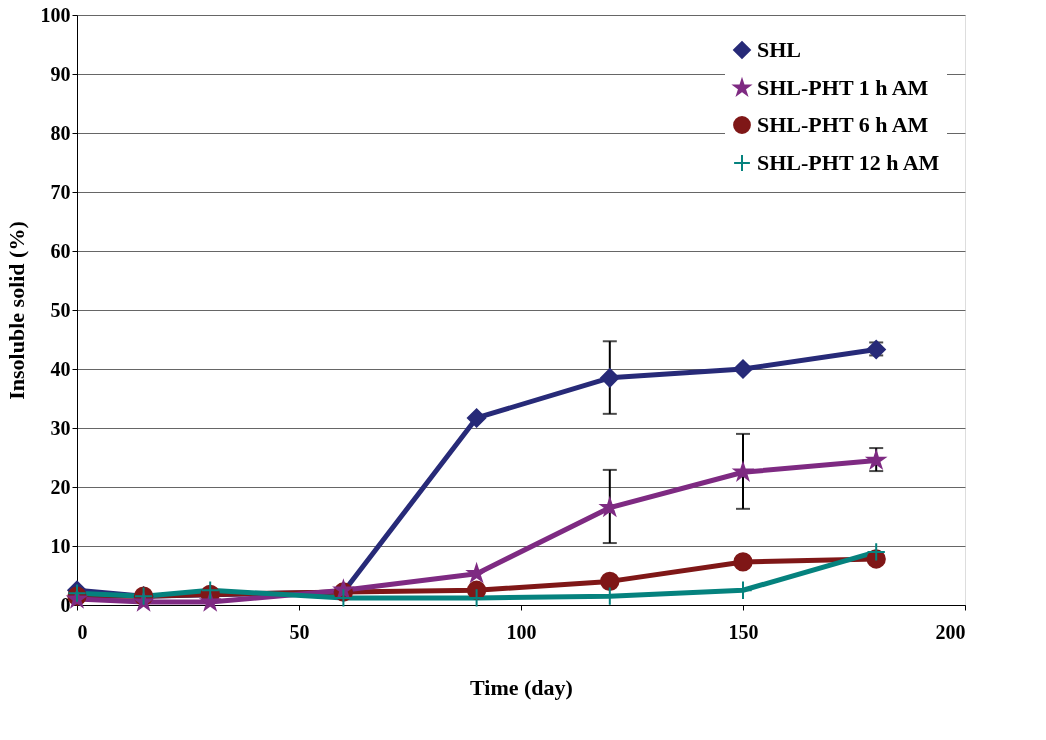 This screenshot has width=1046, height=740. I want to click on y-tick-label: 100, so click(55, 14).